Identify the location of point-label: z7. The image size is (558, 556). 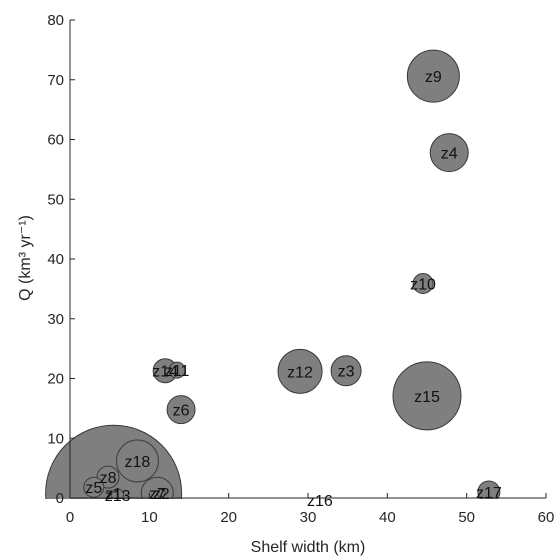
(157, 494).